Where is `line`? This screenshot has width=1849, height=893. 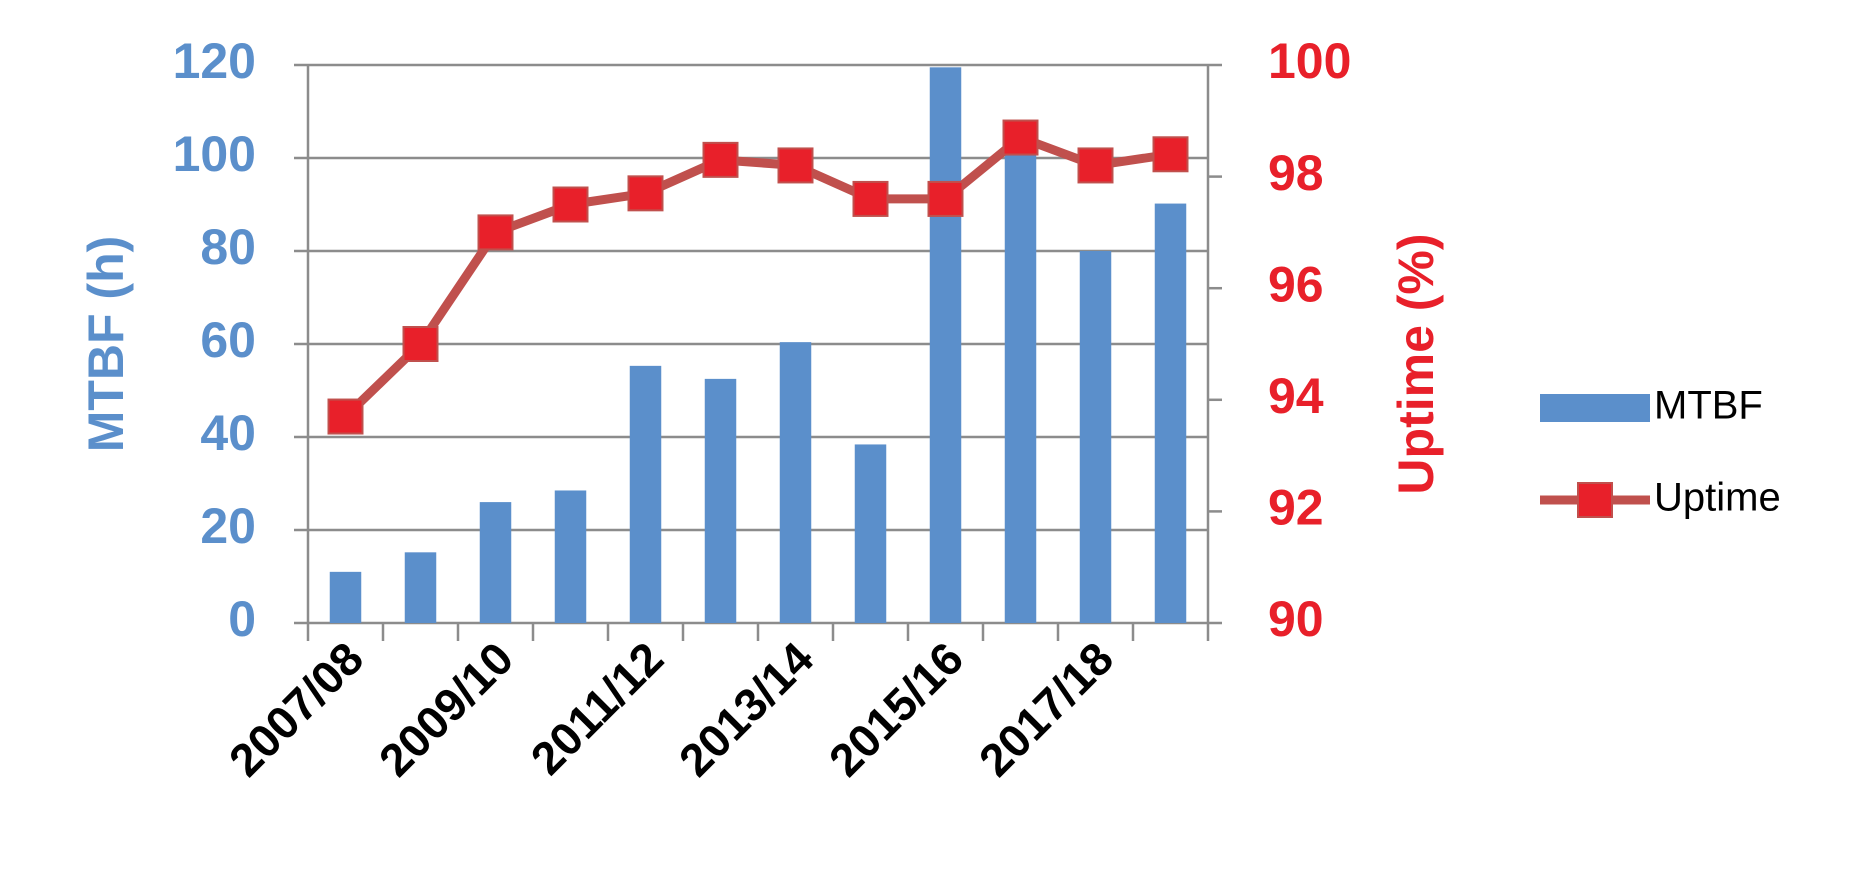
line is located at coordinates (757, 276).